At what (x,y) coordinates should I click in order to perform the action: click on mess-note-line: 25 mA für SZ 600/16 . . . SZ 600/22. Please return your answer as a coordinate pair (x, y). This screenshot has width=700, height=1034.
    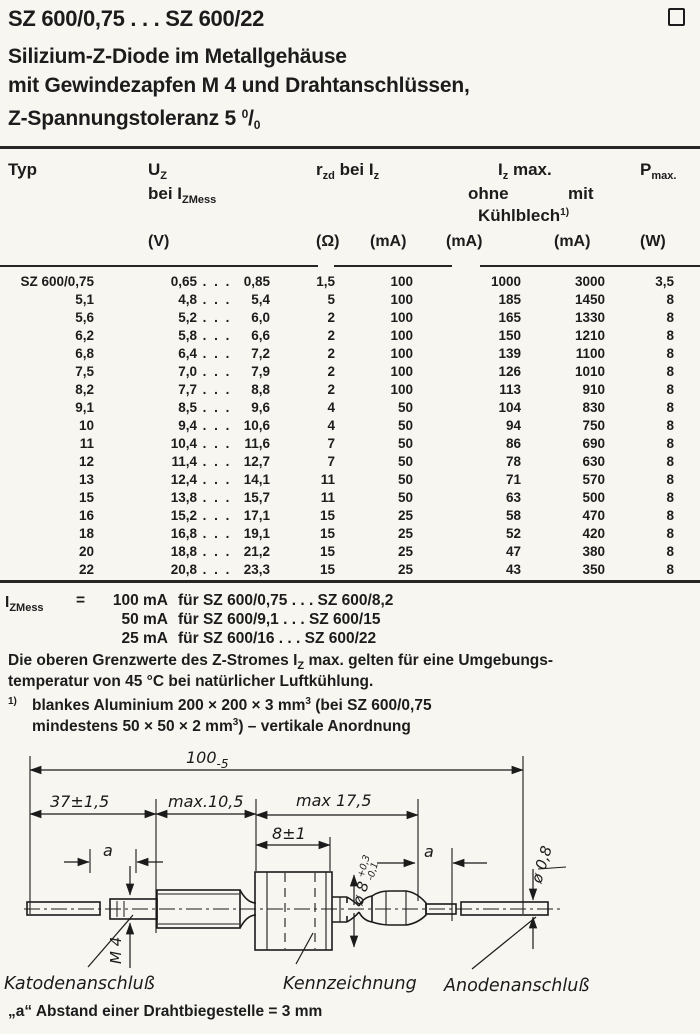
    Looking at the image, I should click on (249, 638).